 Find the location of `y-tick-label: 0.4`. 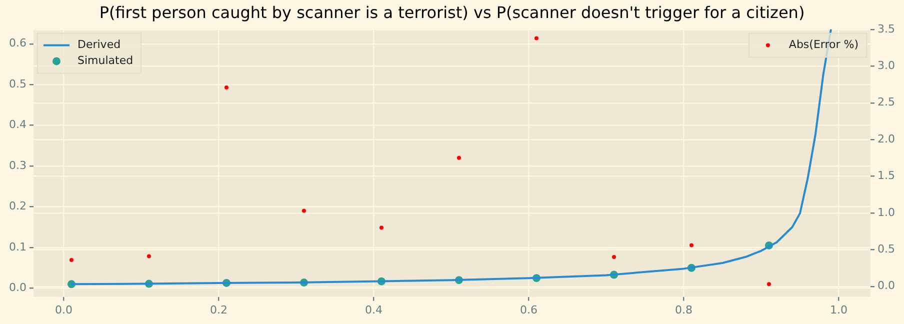

y-tick-label: 0.4 is located at coordinates (17, 125).